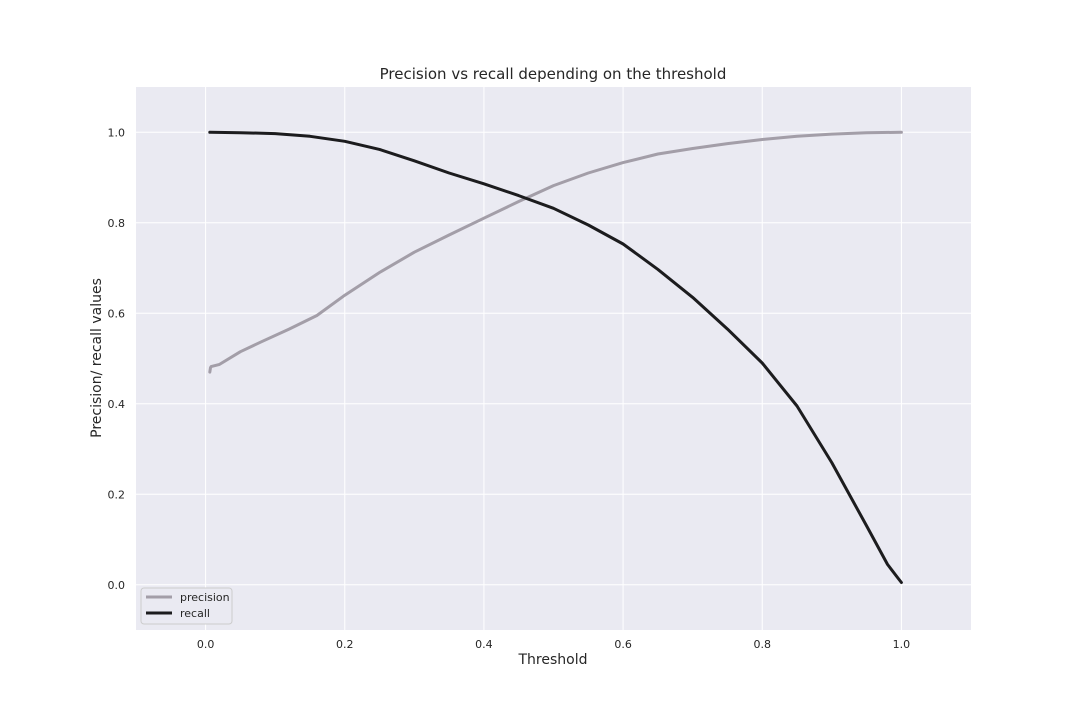  What do you see at coordinates (186, 606) in the screenshot?
I see `legend: precision recall` at bounding box center [186, 606].